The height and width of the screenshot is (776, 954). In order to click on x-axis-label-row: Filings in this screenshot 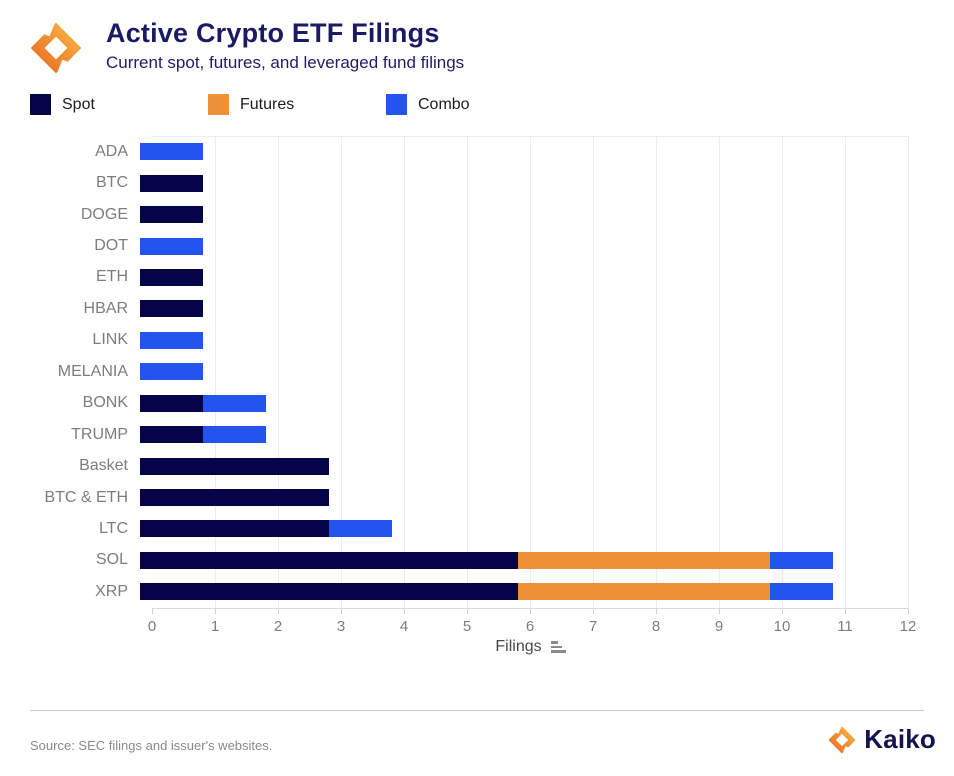, I will do `click(530, 647)`.